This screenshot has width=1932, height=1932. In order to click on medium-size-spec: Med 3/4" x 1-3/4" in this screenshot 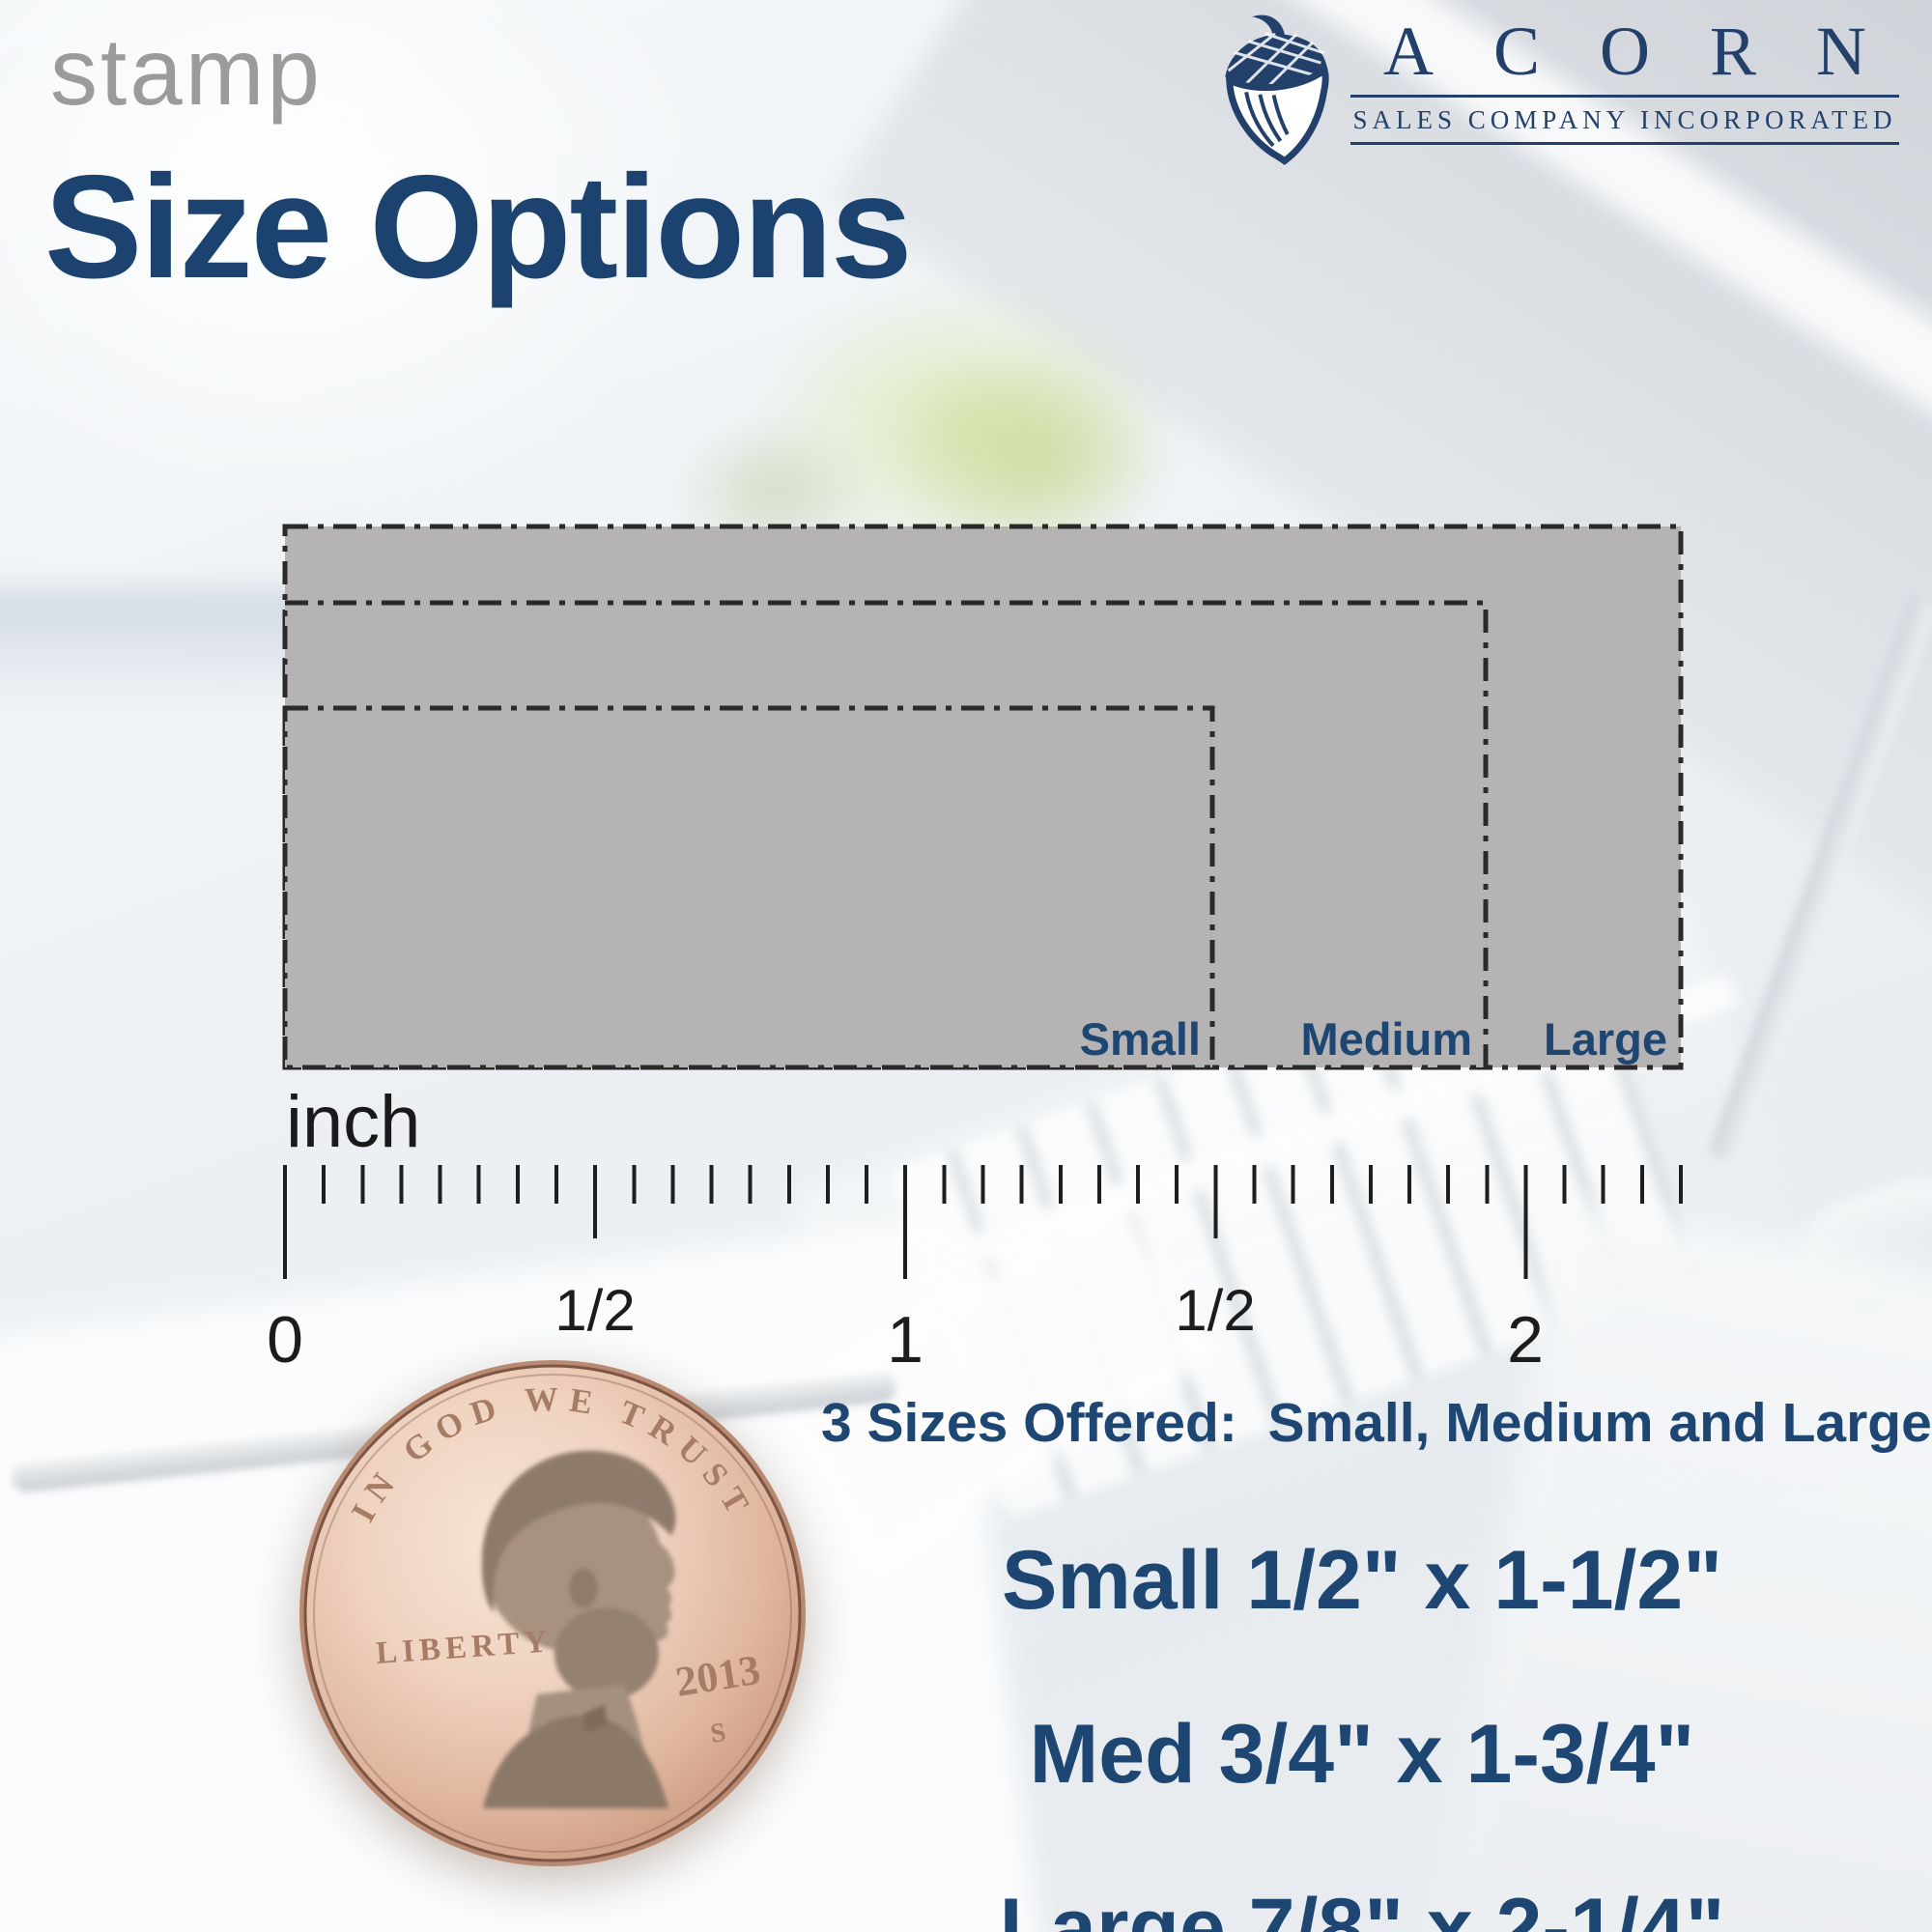, I will do `click(1362, 1754)`.